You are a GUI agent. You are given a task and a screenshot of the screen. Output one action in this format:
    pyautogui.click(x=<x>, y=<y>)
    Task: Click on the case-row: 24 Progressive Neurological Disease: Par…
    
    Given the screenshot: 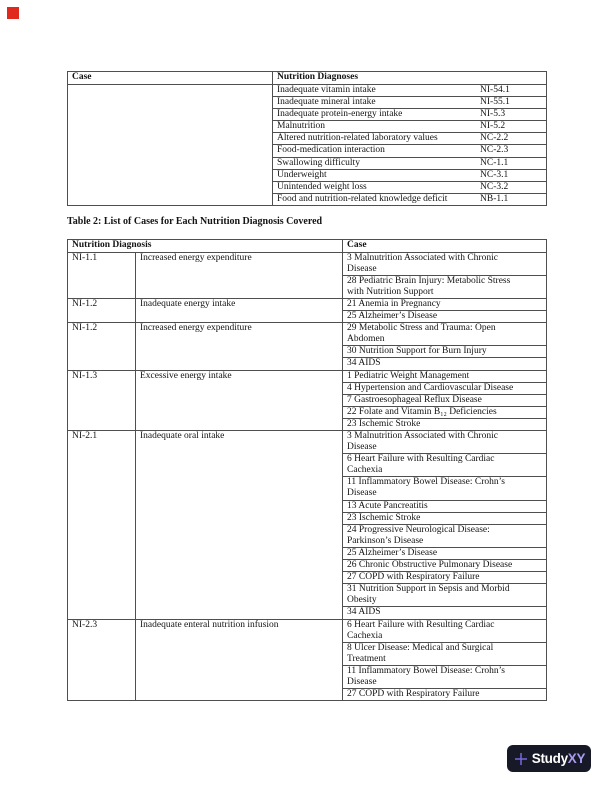 What is the action you would take?
    pyautogui.click(x=308, y=535)
    